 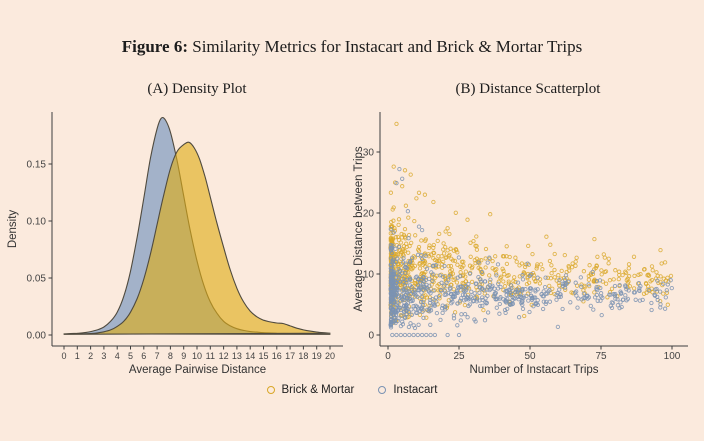 I want to click on svg-text: 12, so click(x=224, y=356).